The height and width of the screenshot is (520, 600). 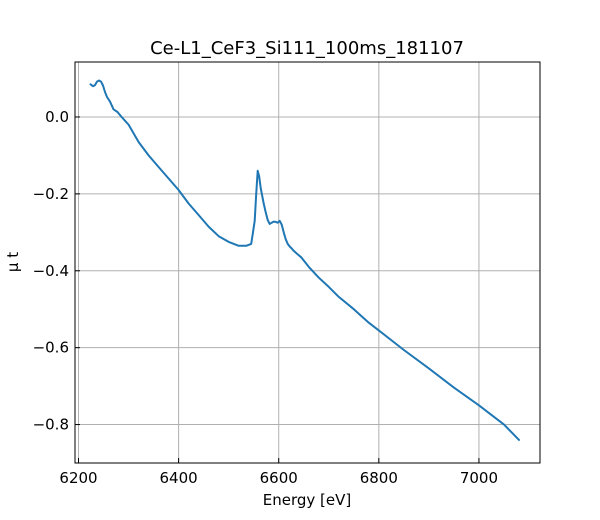 I want to click on y-tick-label: −0.8, so click(x=51, y=425).